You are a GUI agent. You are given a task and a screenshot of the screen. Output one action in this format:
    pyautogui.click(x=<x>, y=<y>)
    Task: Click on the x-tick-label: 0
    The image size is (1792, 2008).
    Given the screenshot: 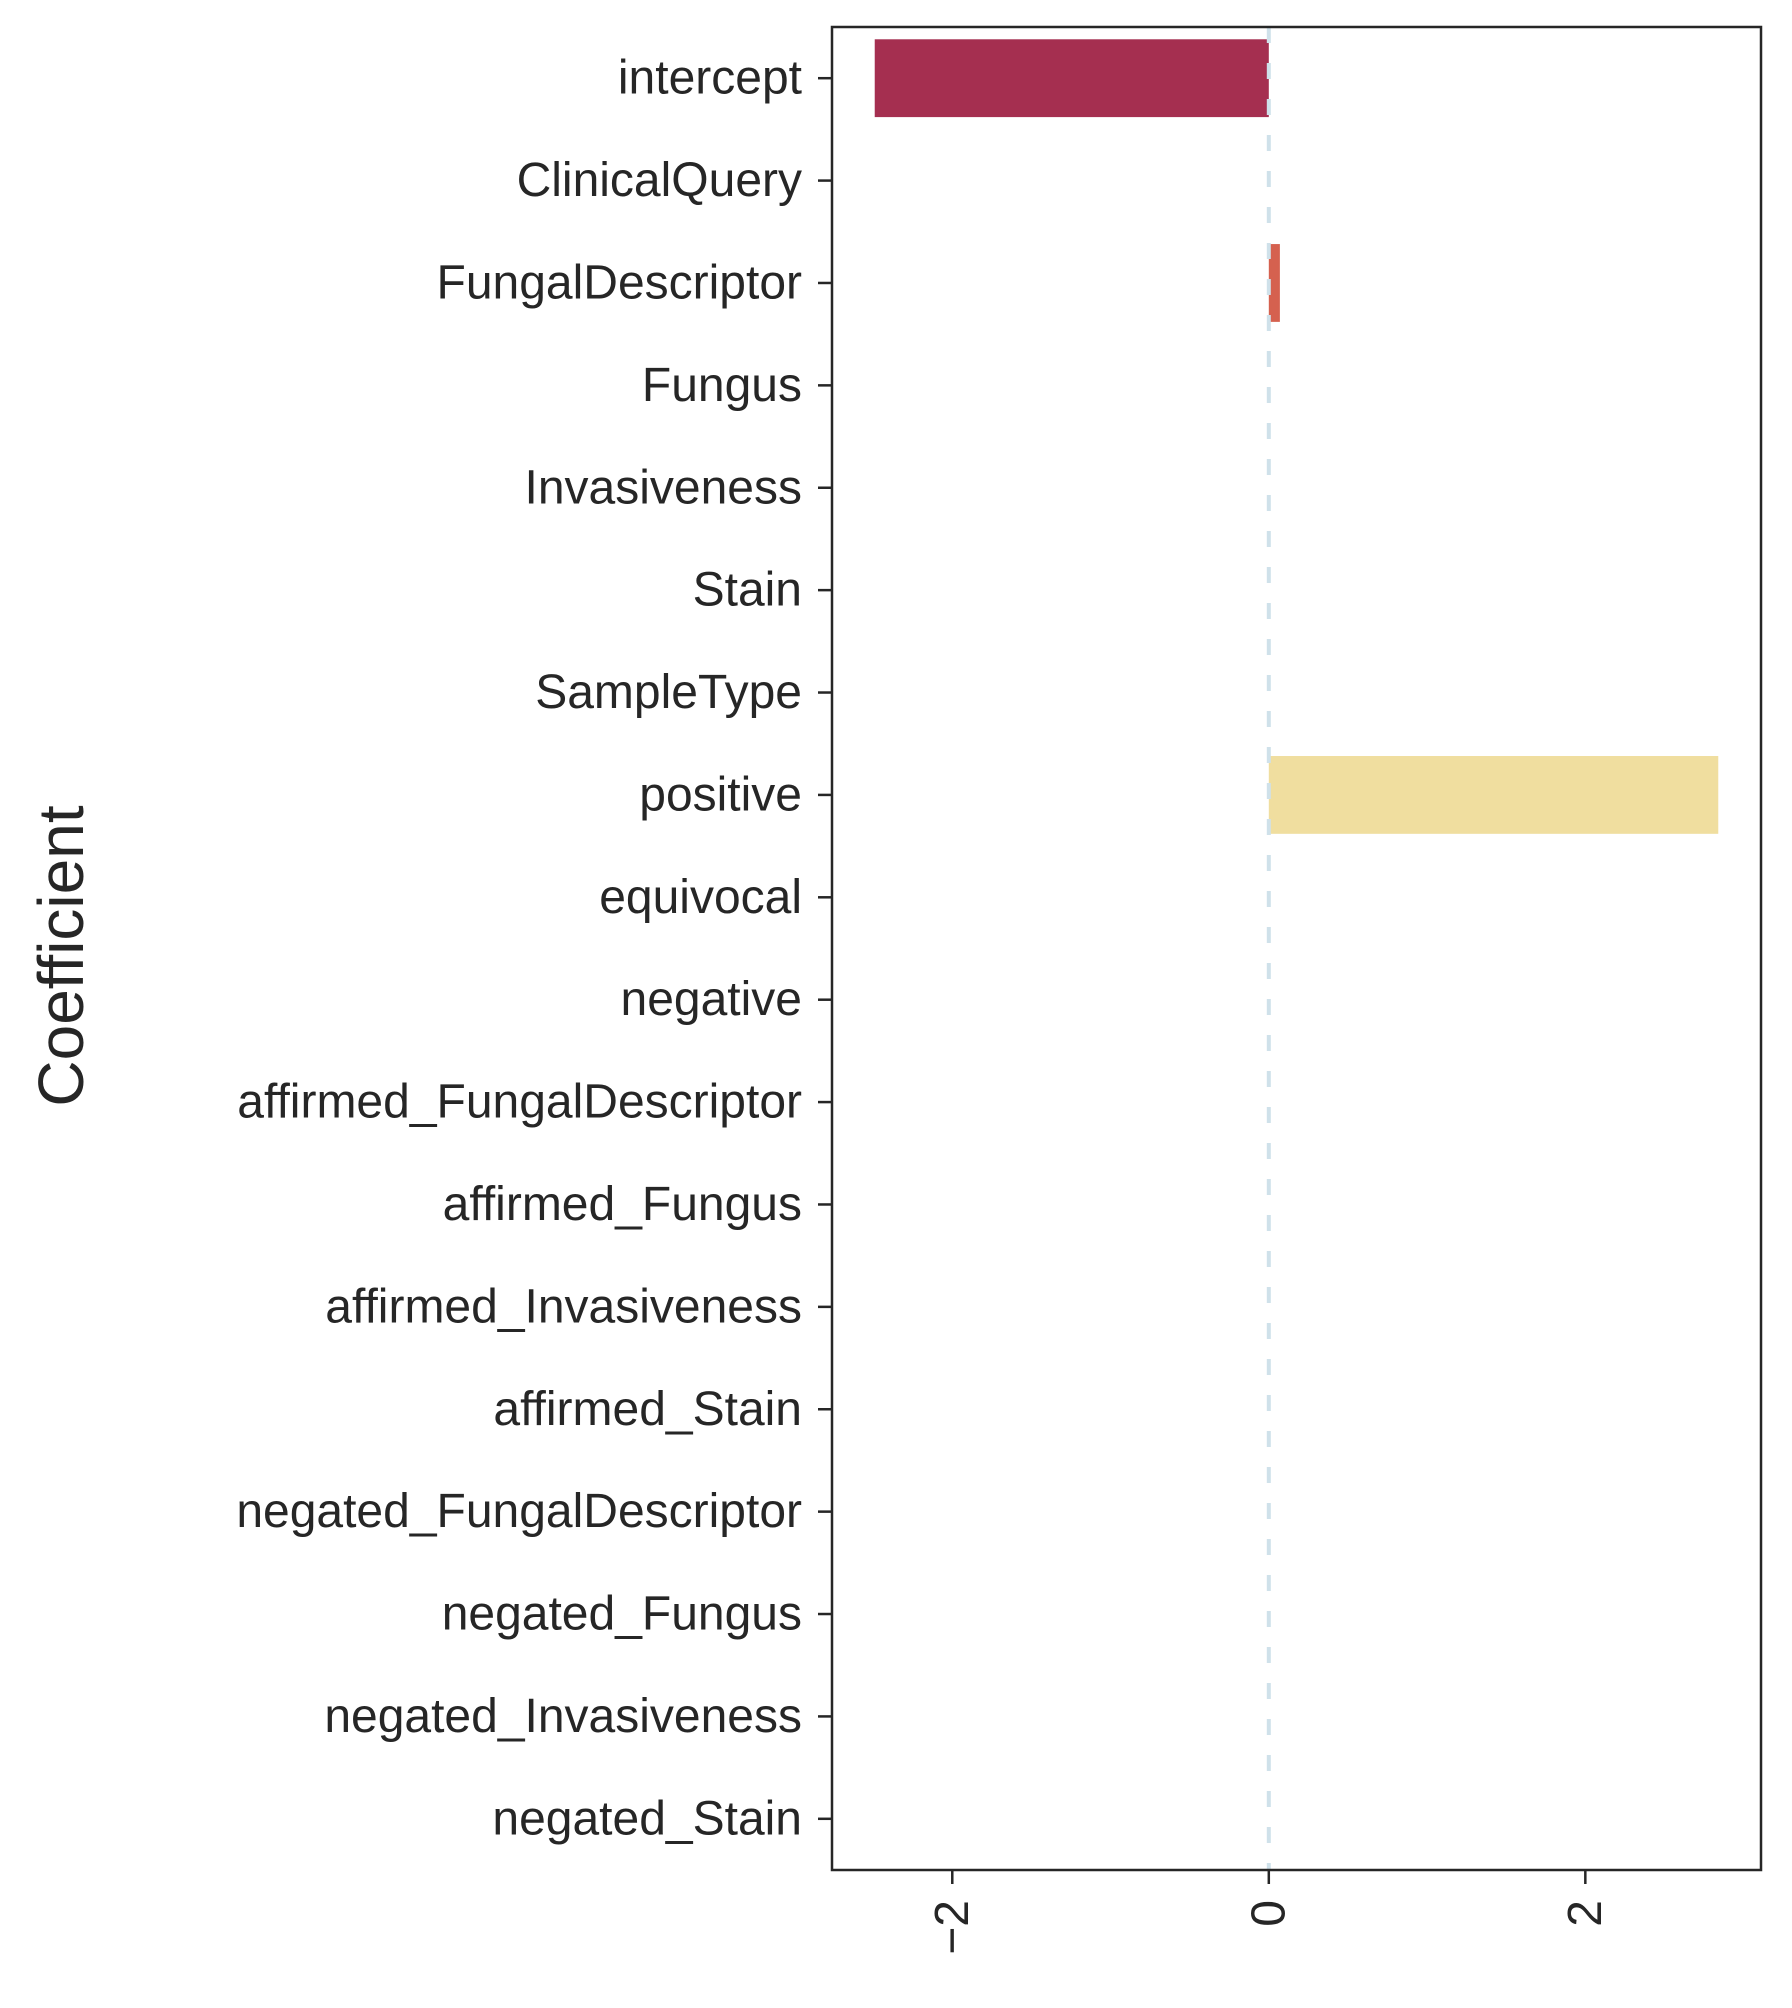 What is the action you would take?
    pyautogui.click(x=1268, y=1913)
    